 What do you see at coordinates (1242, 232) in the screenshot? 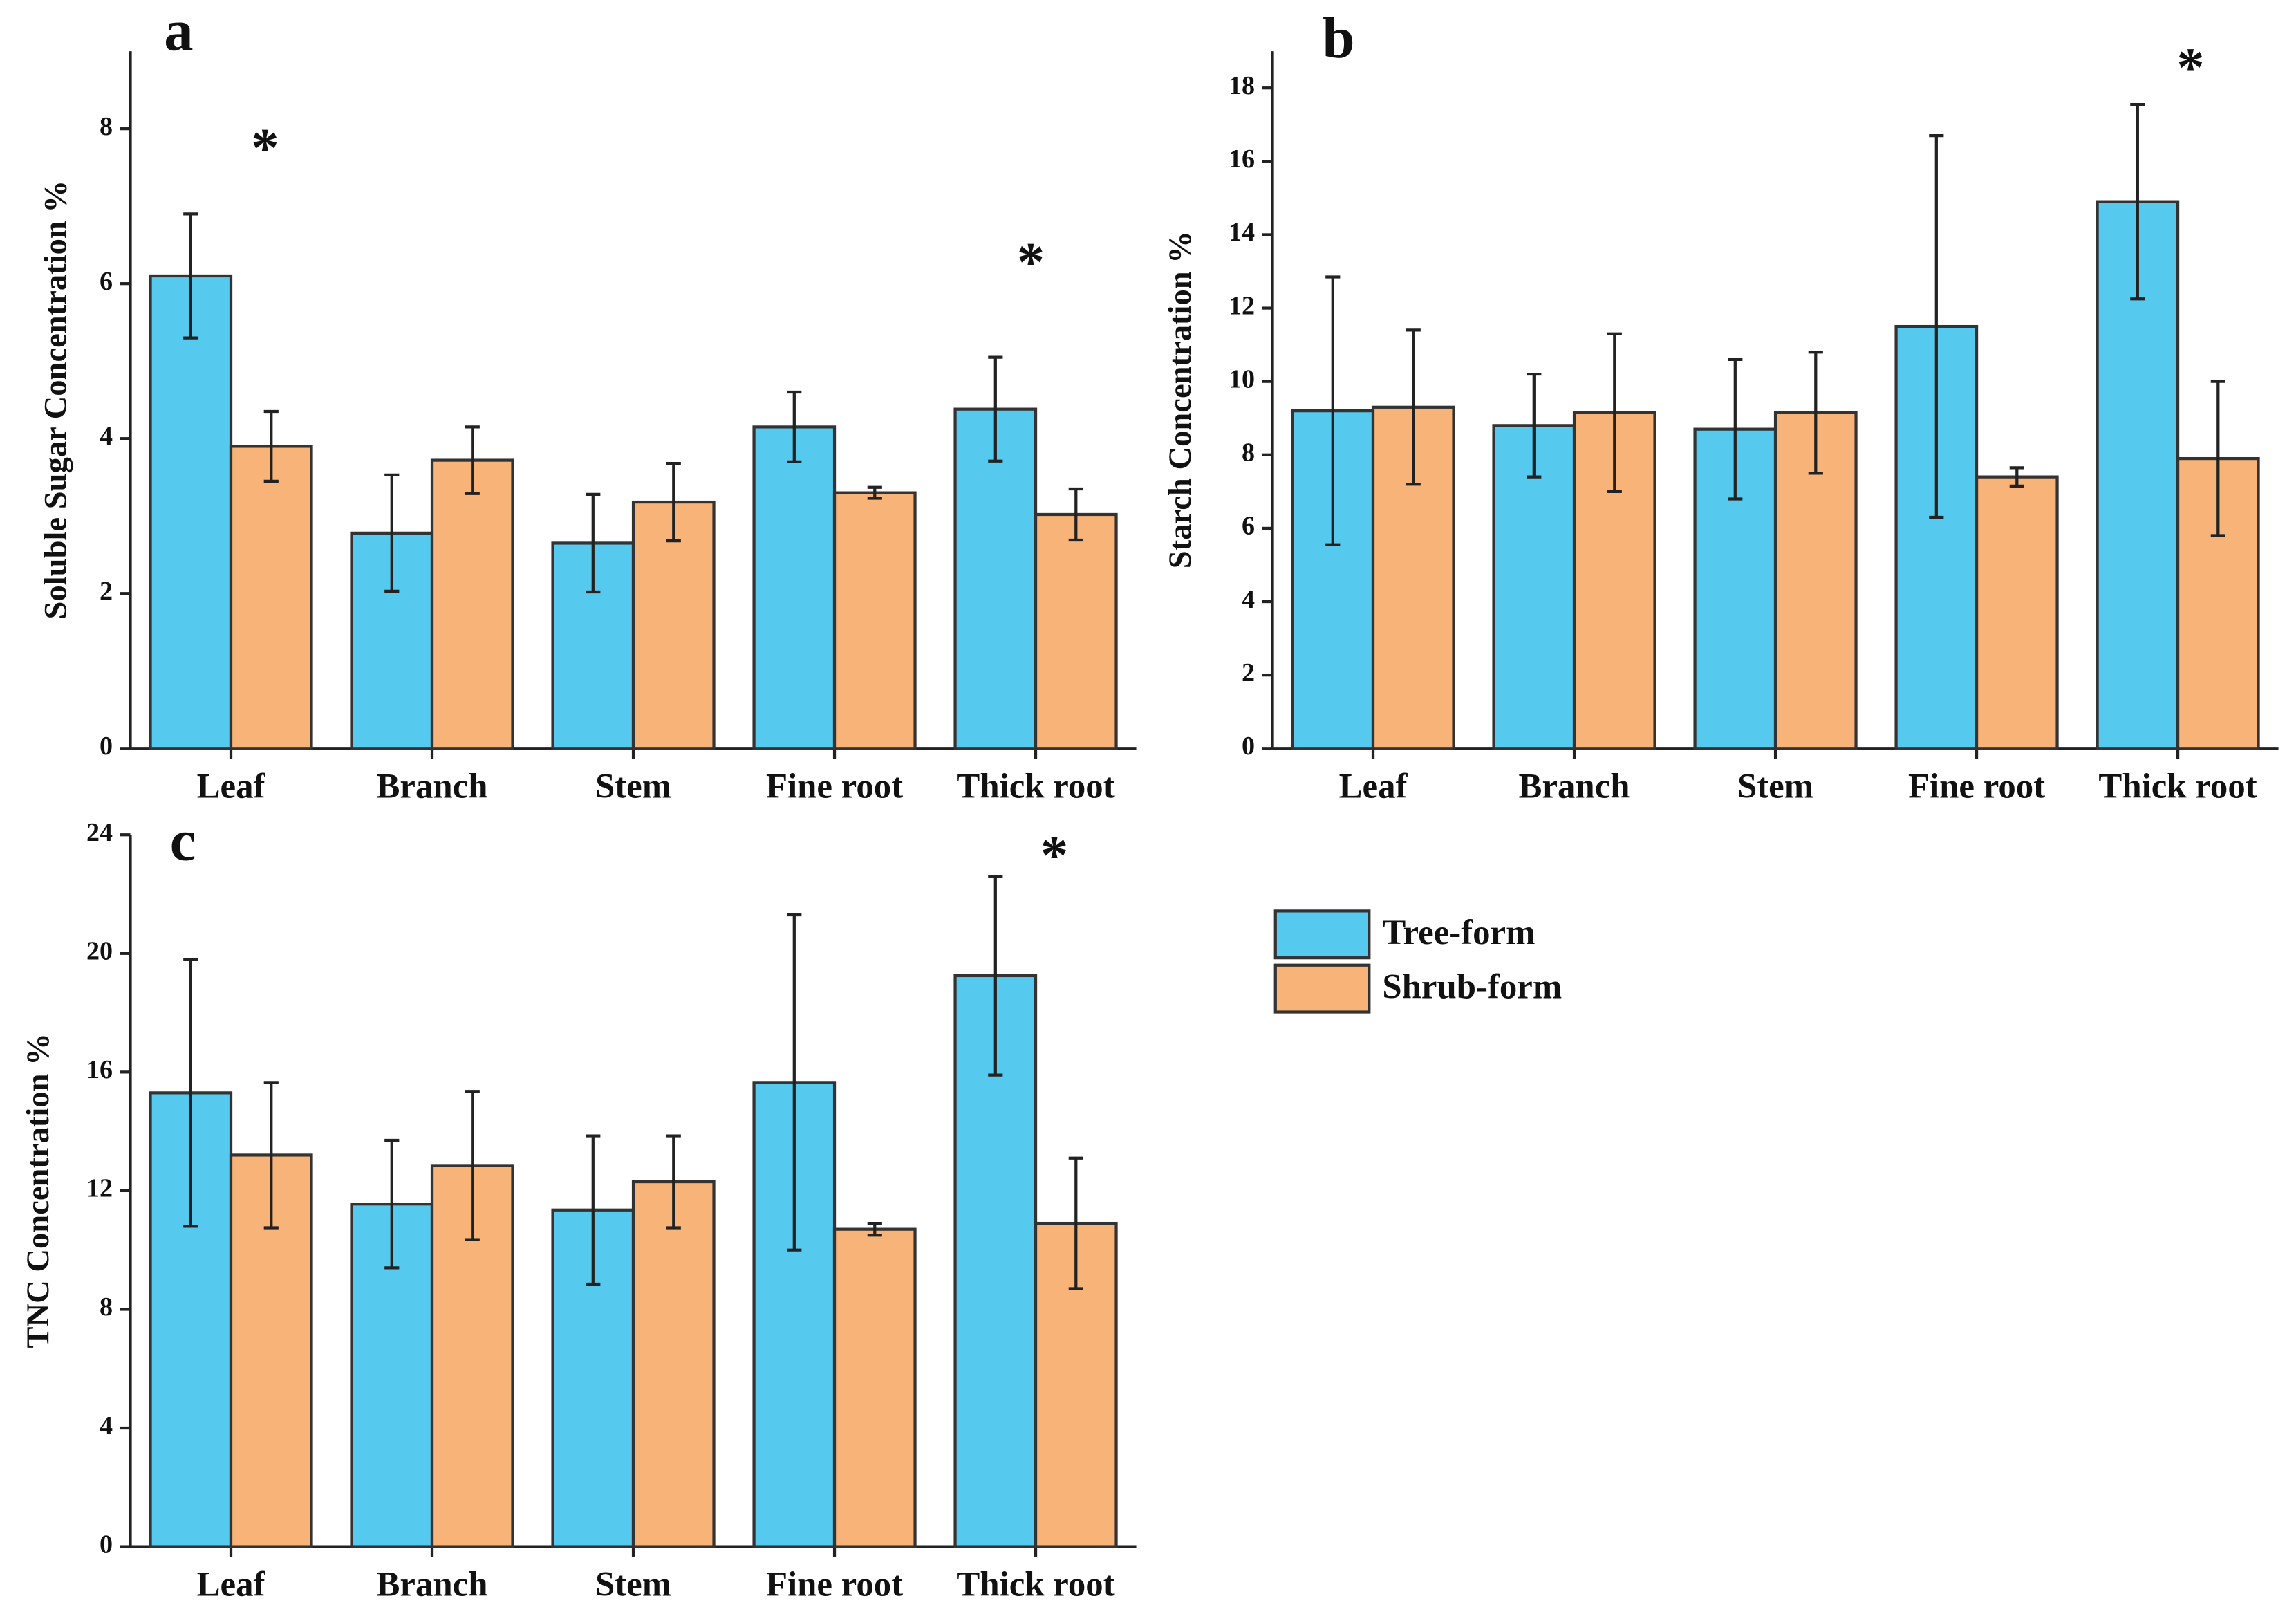
I see `y-tick-label: 14` at bounding box center [1242, 232].